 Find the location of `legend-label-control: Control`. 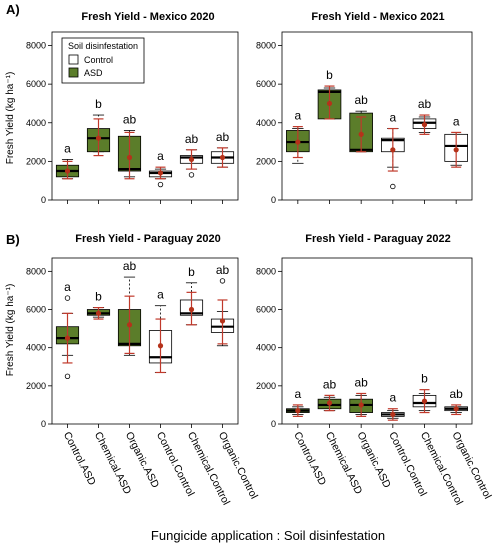

legend-label-control: Control is located at coordinates (98, 60).